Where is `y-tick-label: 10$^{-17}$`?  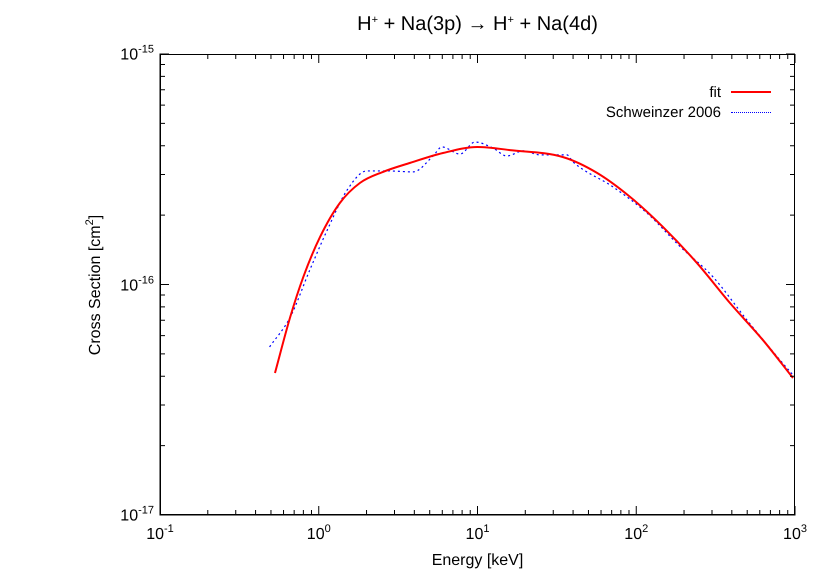 y-tick-label: 10$^{-17}$ is located at coordinates (137, 514).